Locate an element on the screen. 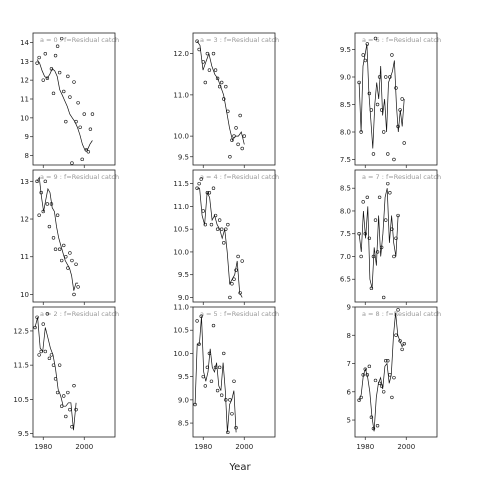 The image size is (480, 480). panel-2: a = 6 : f=Residual catch 7.5 8.0 8.5 9.0 9.5 is located at coordinates (390, 100).